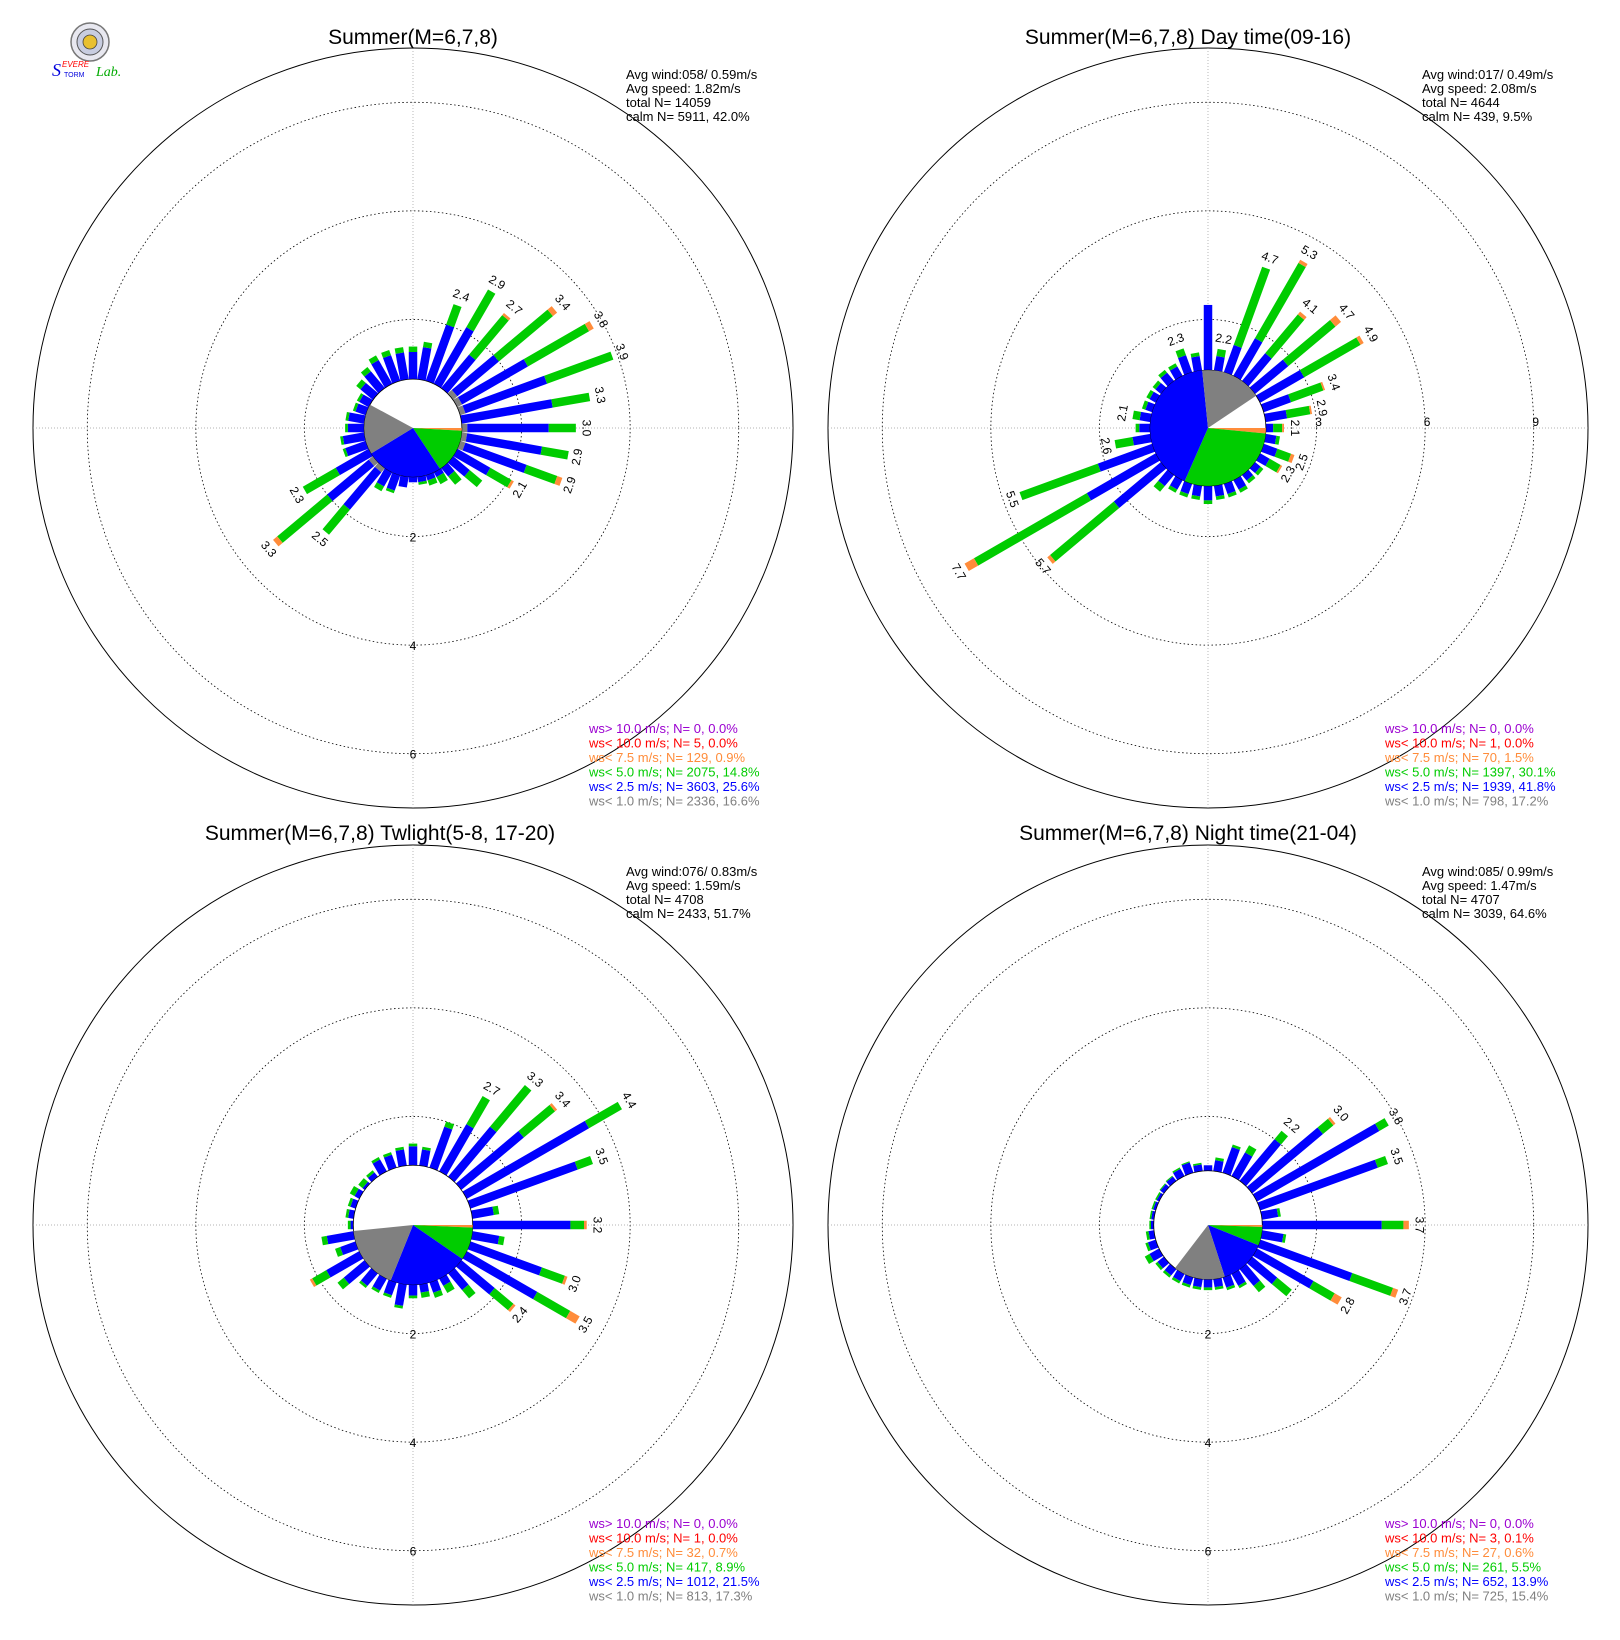 The height and width of the screenshot is (1640, 1620). I want to click on bar-value-label: 2.2, so click(1223, 339).